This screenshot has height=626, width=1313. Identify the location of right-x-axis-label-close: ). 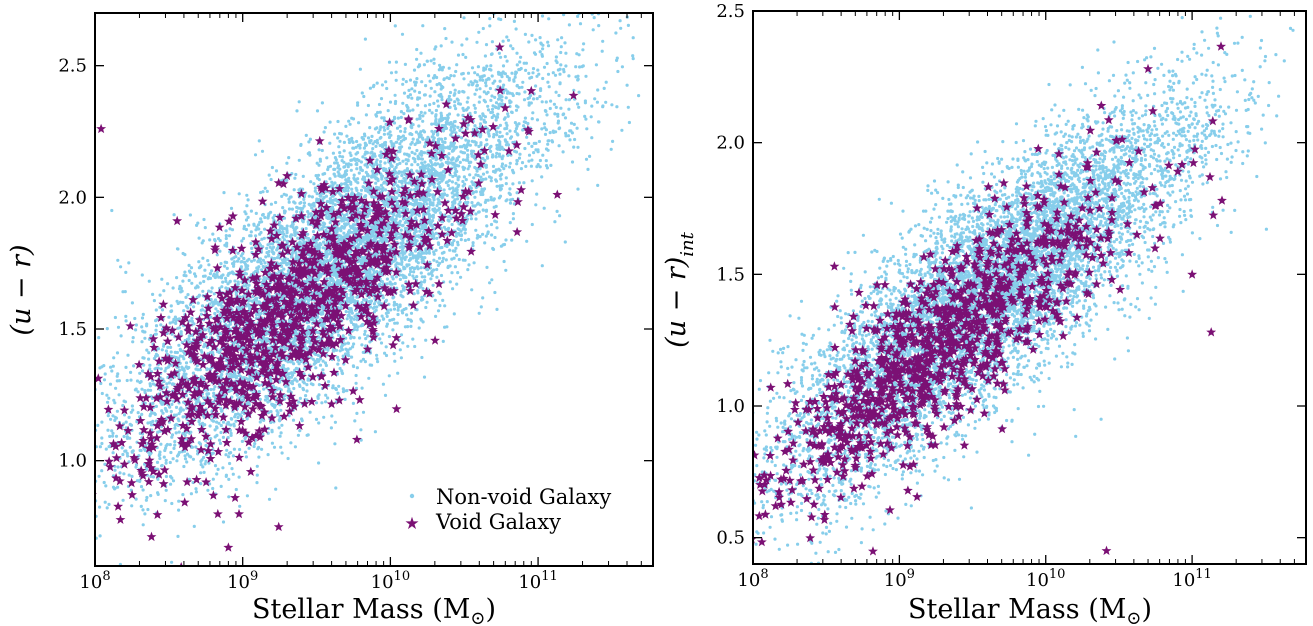
(1146, 609).